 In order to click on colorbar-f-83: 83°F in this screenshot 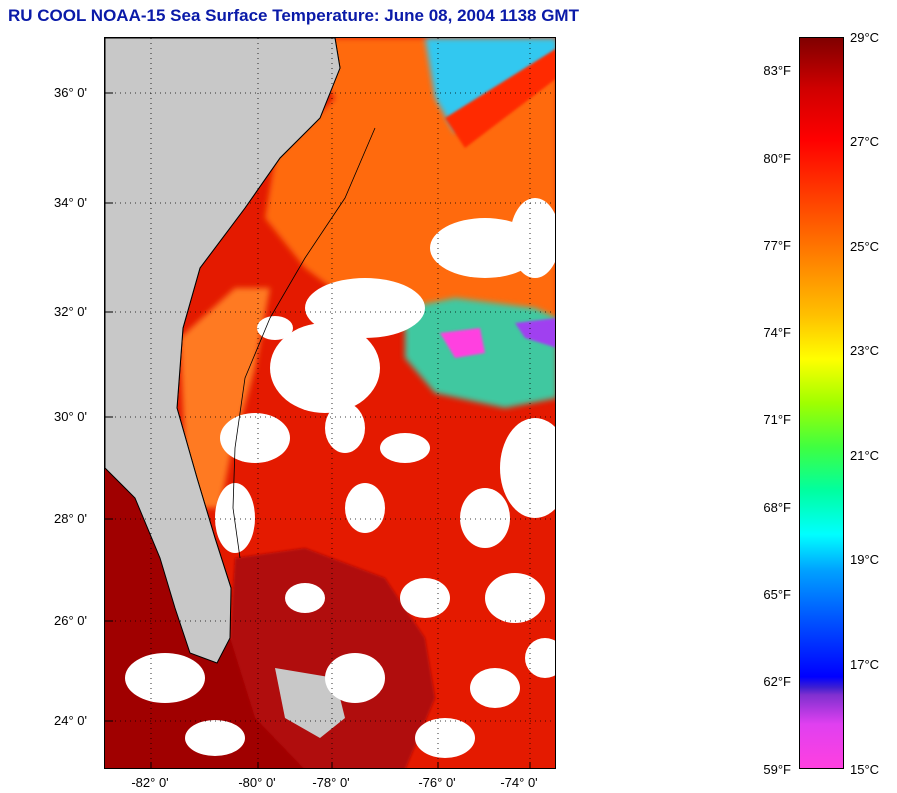, I will do `click(777, 70)`.